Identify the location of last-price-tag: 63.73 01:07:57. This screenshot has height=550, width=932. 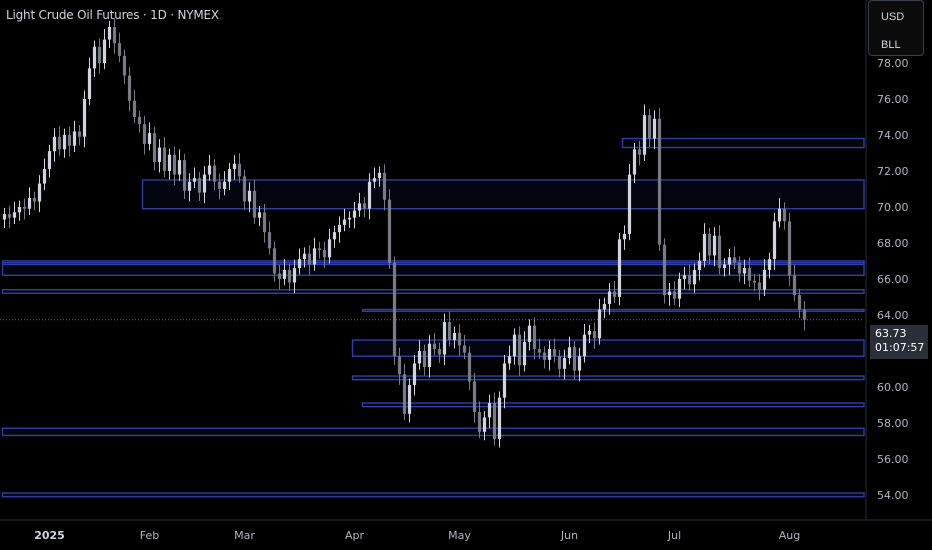
(899, 342).